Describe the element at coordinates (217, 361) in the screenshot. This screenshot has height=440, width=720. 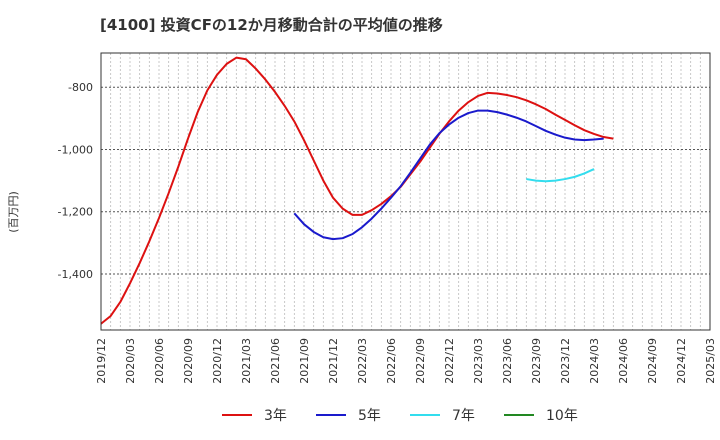
I see `x-tick-label: 2020/12` at that location.